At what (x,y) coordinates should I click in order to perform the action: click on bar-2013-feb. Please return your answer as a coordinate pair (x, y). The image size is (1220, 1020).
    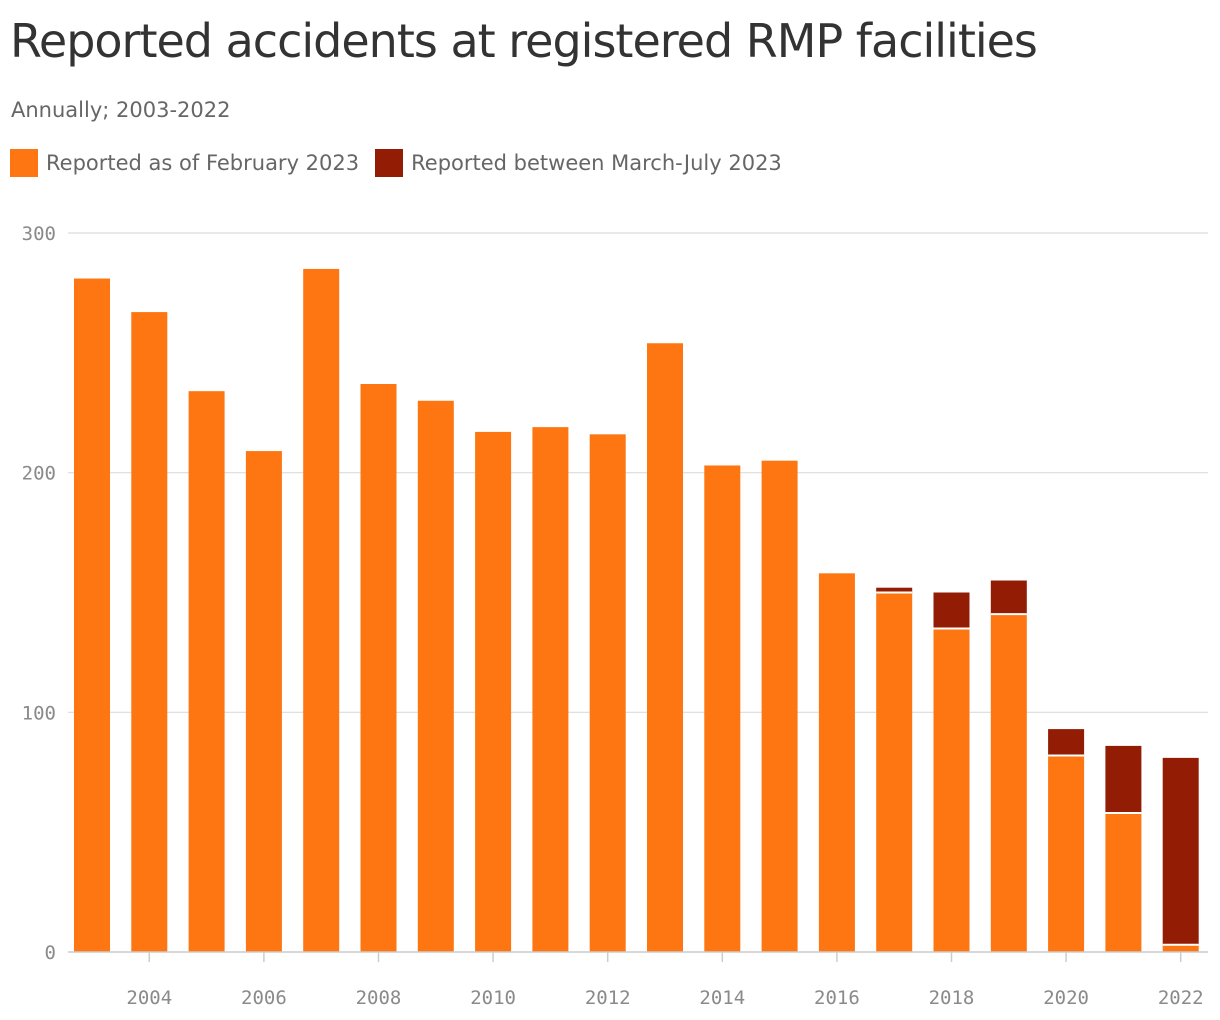
    Looking at the image, I should click on (665, 647).